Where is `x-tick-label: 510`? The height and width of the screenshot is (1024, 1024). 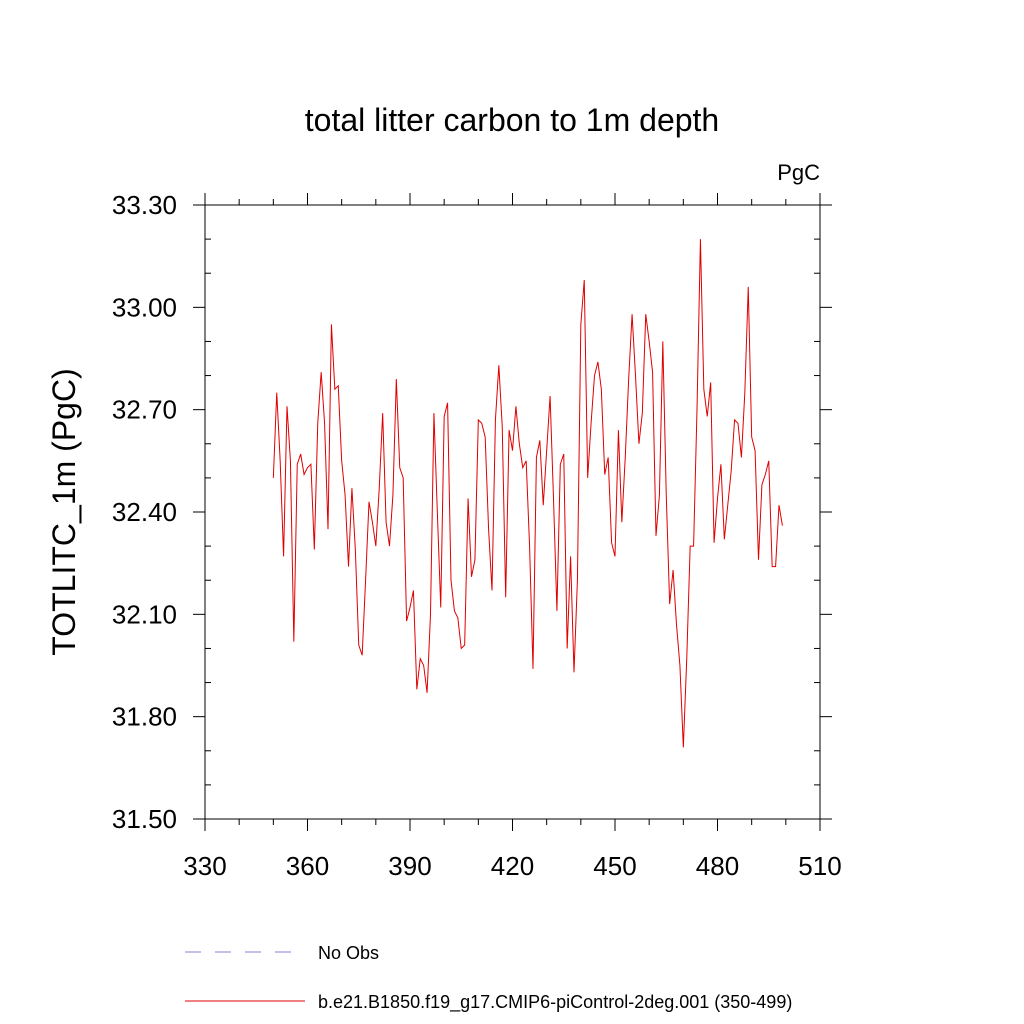
x-tick-label: 510 is located at coordinates (819, 866).